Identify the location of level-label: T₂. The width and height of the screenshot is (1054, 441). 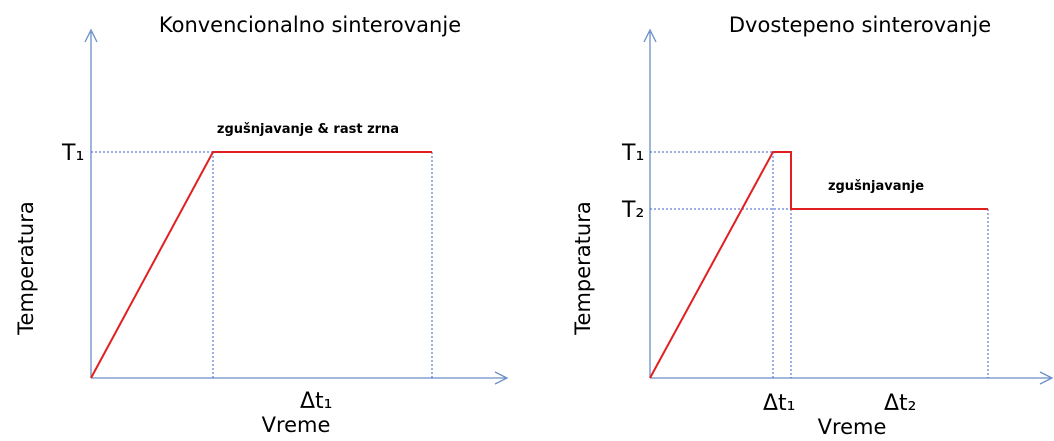
(632, 210).